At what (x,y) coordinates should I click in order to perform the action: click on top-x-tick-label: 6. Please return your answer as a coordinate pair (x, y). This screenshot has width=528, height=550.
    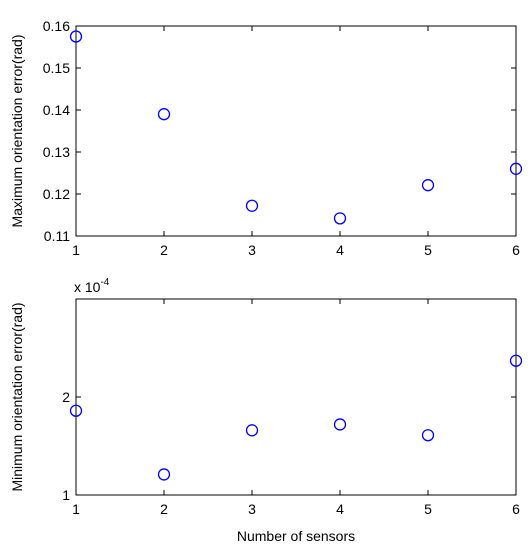
    Looking at the image, I should click on (516, 250).